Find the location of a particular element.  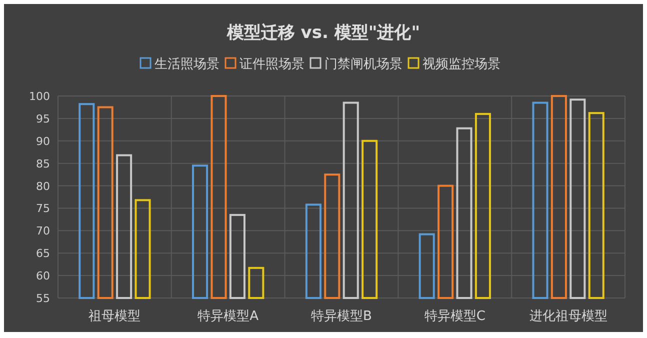

legend-label: 证件照场景 is located at coordinates (272, 64).